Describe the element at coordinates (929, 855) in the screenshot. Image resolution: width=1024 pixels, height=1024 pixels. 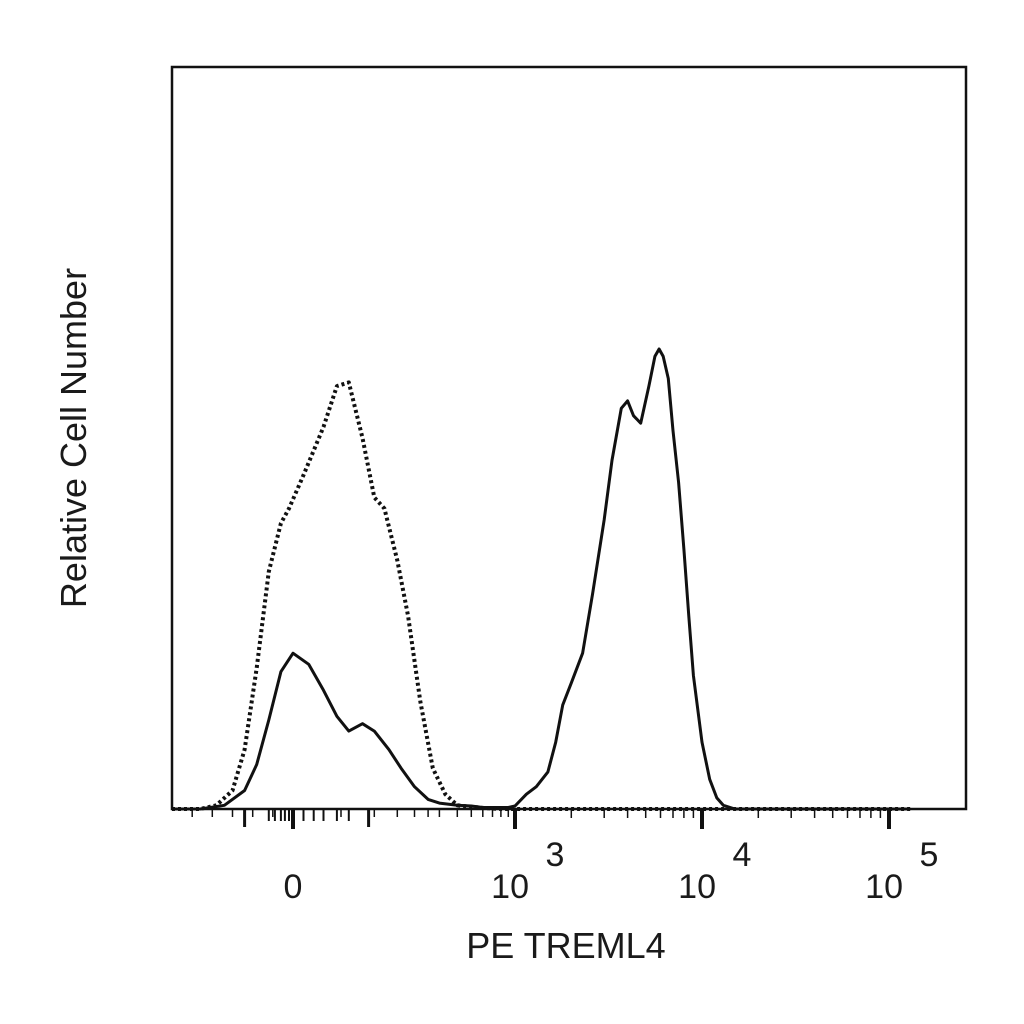
I see `x-tick-exponent: 5` at that location.